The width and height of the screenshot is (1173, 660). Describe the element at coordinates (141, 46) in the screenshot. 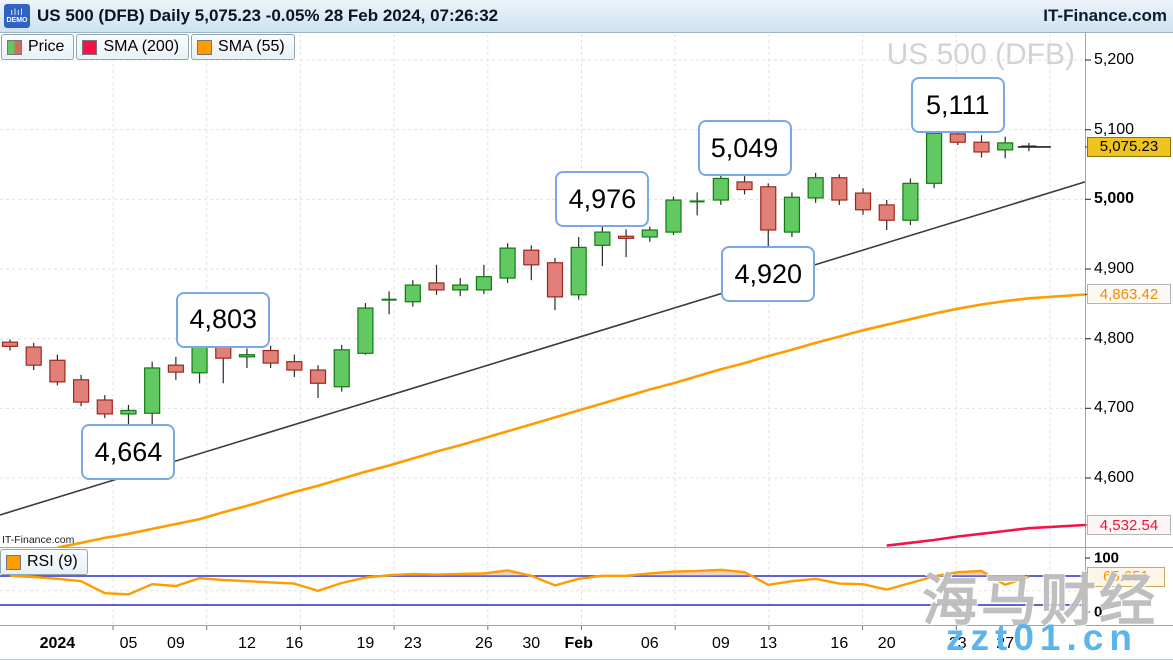

I see `legend-sma200-label: SMA (200)` at that location.